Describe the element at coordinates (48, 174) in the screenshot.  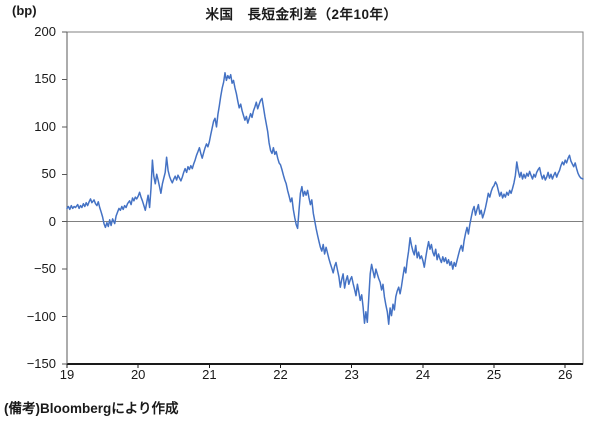
I see `y-tick-label: 50` at that location.